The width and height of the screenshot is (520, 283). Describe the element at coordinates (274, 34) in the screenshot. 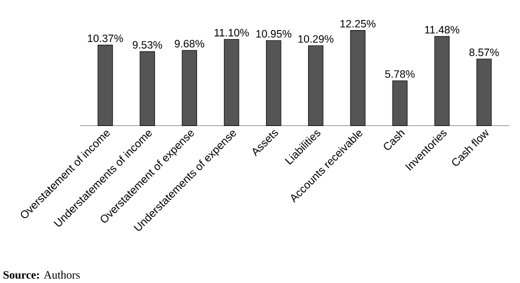

I see `data-label: 10.95%` at that location.